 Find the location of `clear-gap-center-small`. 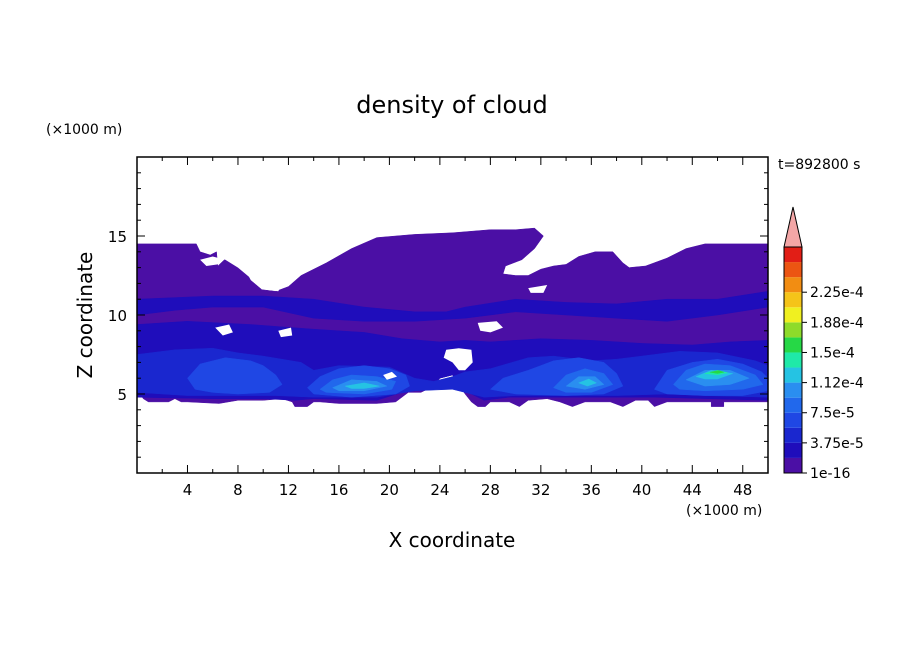

clear-gap-center-small is located at coordinates (490, 327).